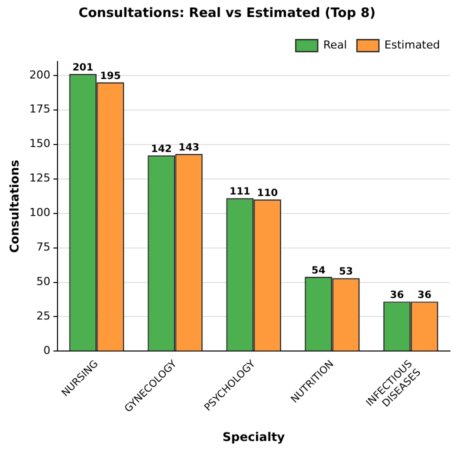 Image resolution: width=458 pixels, height=453 pixels. I want to click on data-label: 110, so click(267, 194).